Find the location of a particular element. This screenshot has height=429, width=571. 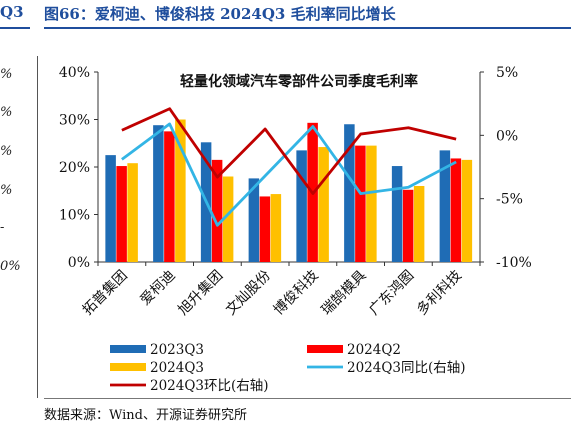

previous-figure-rule is located at coordinates (15, 28).